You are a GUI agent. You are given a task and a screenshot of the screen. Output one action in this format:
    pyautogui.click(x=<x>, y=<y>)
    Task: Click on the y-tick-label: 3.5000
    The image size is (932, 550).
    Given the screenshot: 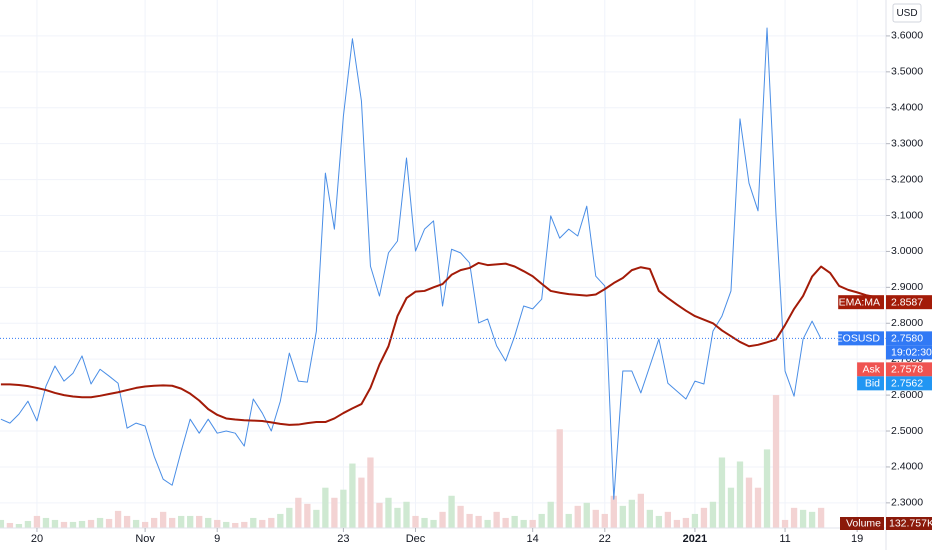 What is the action you would take?
    pyautogui.click(x=907, y=72)
    